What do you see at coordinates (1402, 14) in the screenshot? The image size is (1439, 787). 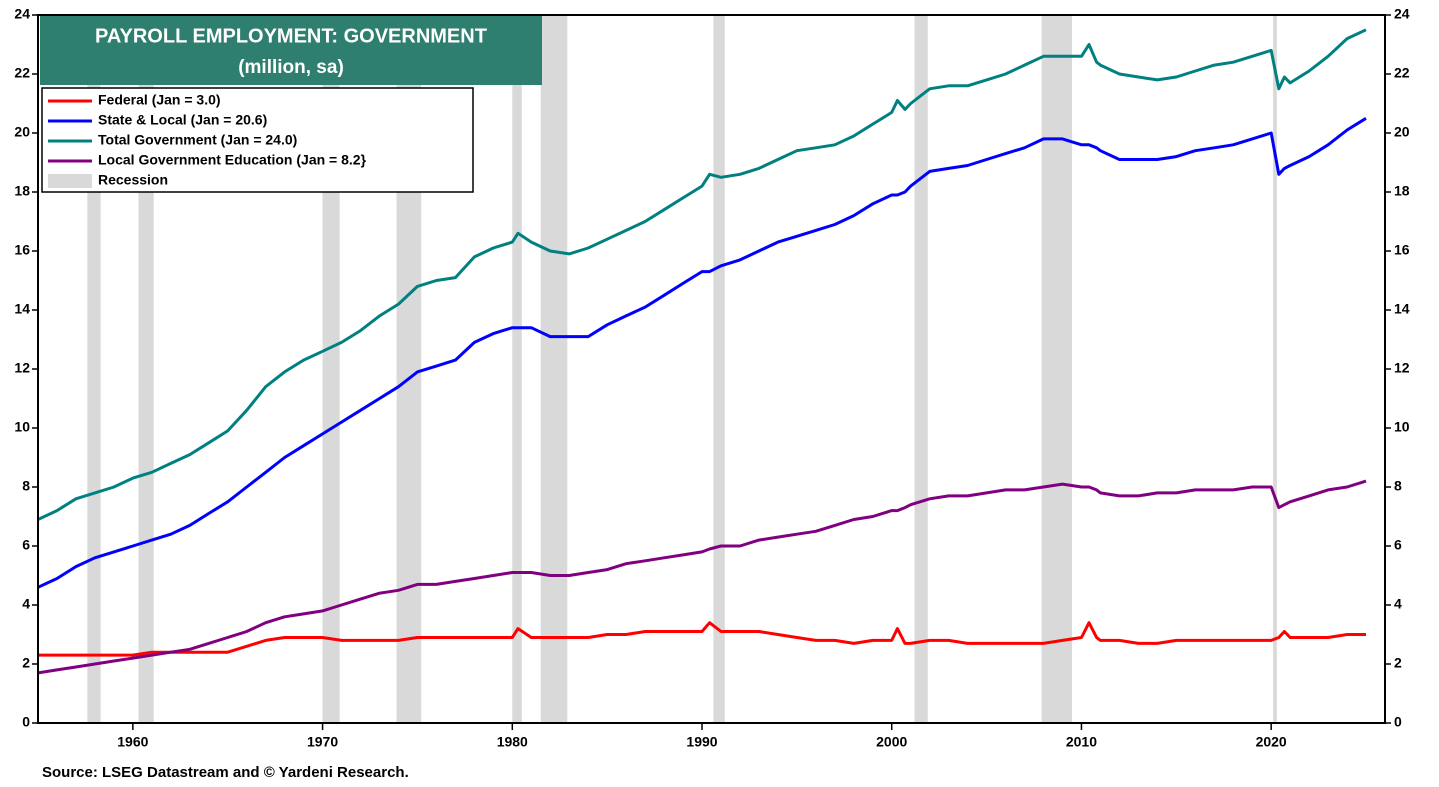 I see `y2-tick-label: 24` at bounding box center [1402, 14].